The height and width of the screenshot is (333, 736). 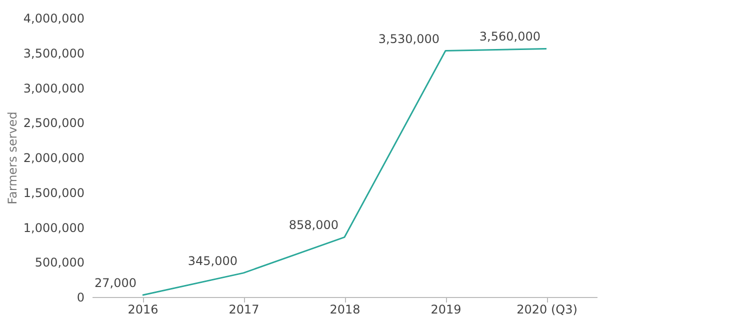 I want to click on data-label: 345,000, so click(x=213, y=261).